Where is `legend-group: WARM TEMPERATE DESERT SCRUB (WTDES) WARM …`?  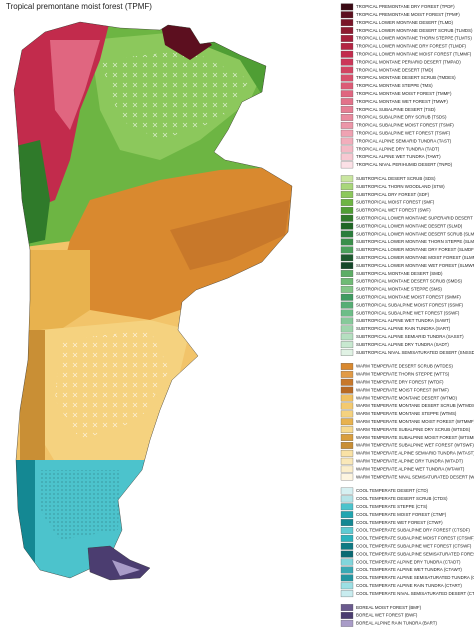
legend-group: WARM TEMPERATE DESERT SCRUB (WTDES) WARM … is located at coordinates (407, 422).